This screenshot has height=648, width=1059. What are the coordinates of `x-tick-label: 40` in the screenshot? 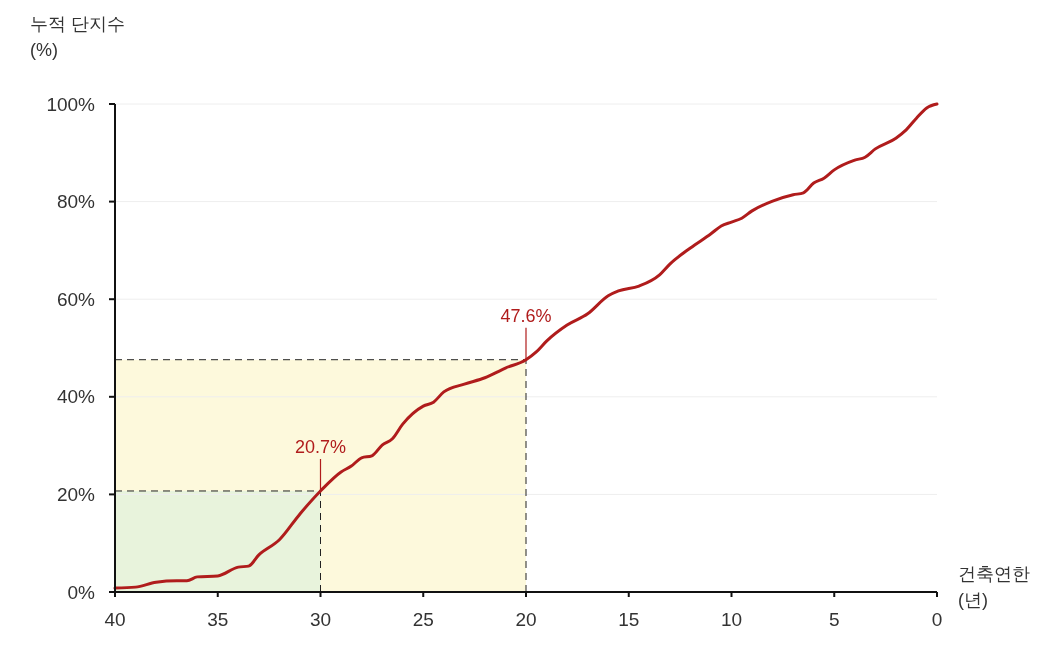 It's located at (115, 619).